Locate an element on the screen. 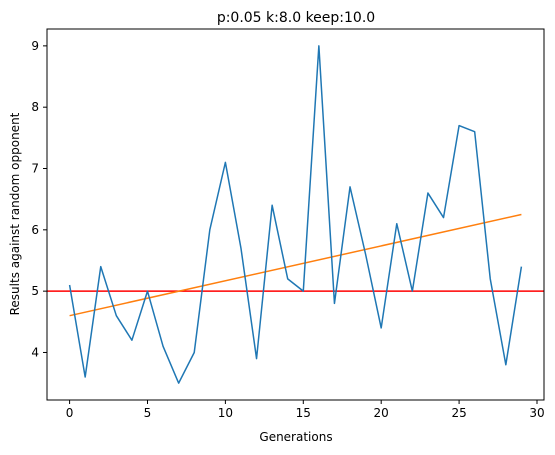 This screenshot has height=455, width=555. y-tick-label: 7 is located at coordinates (35, 169).